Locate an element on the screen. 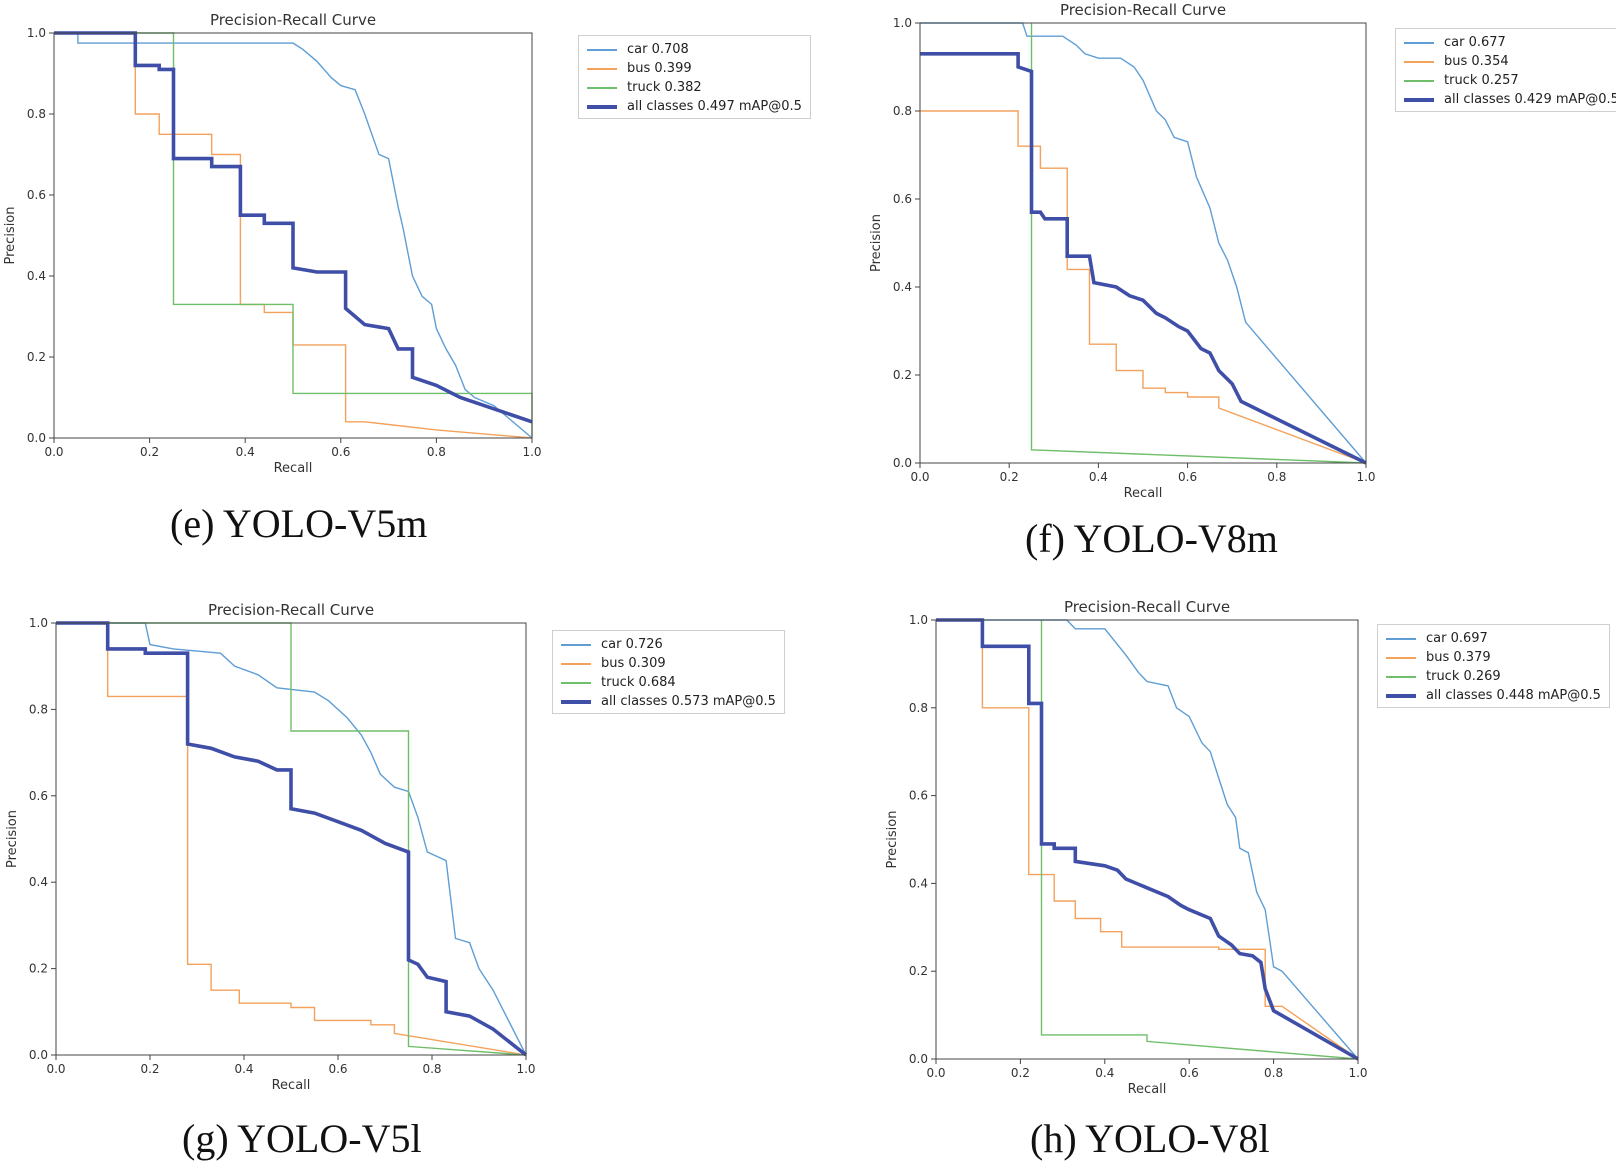  series-line-truck is located at coordinates (1199, 840).